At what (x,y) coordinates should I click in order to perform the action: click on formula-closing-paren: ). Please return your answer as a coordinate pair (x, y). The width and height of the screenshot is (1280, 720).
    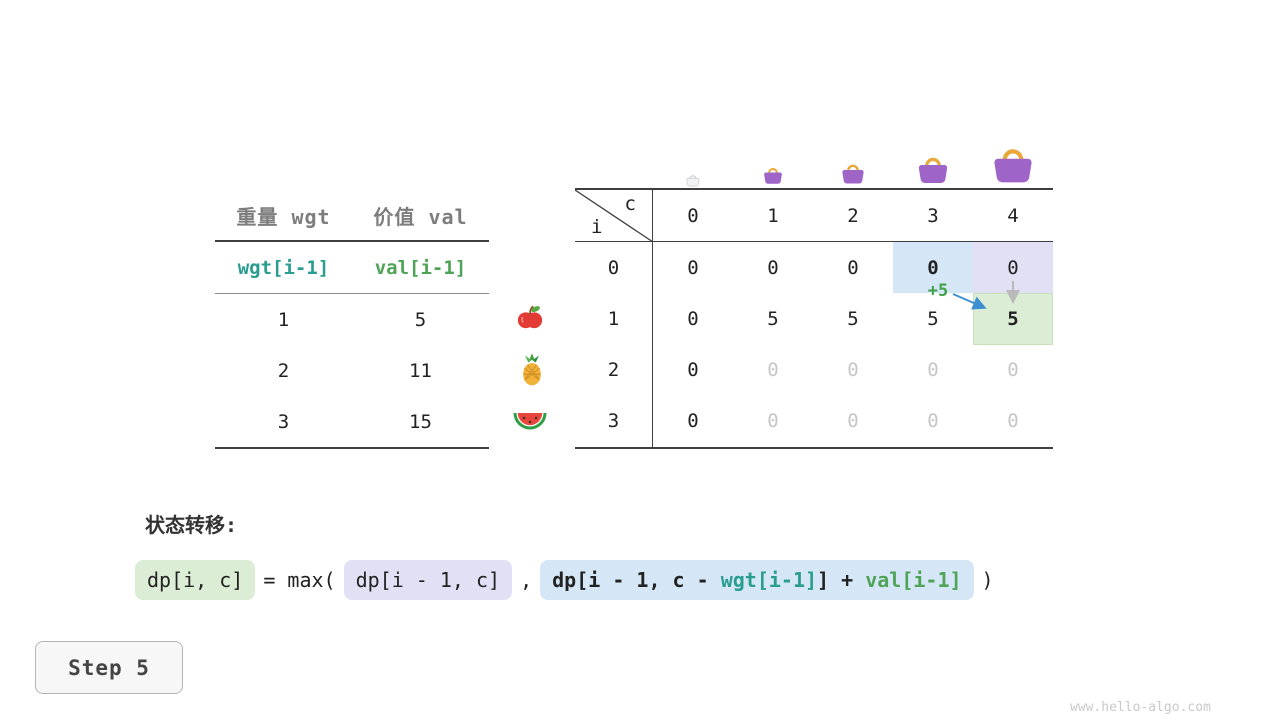
    Looking at the image, I should click on (987, 580).